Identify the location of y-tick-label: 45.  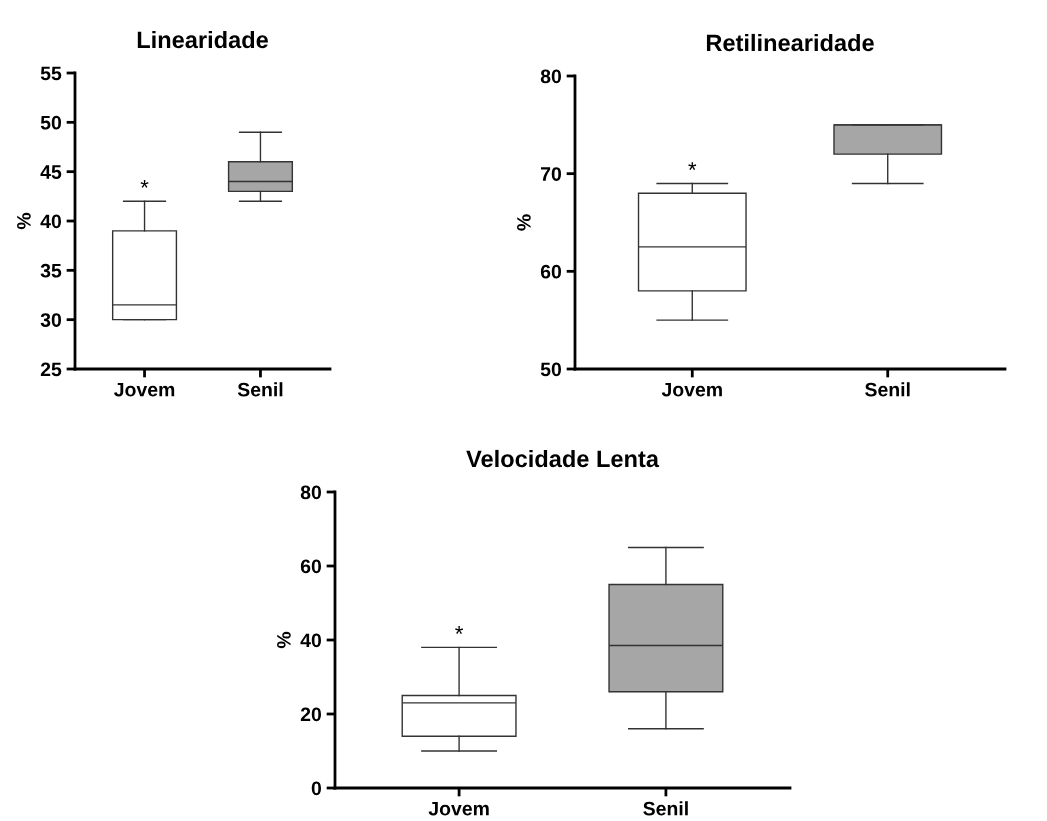
(51, 172).